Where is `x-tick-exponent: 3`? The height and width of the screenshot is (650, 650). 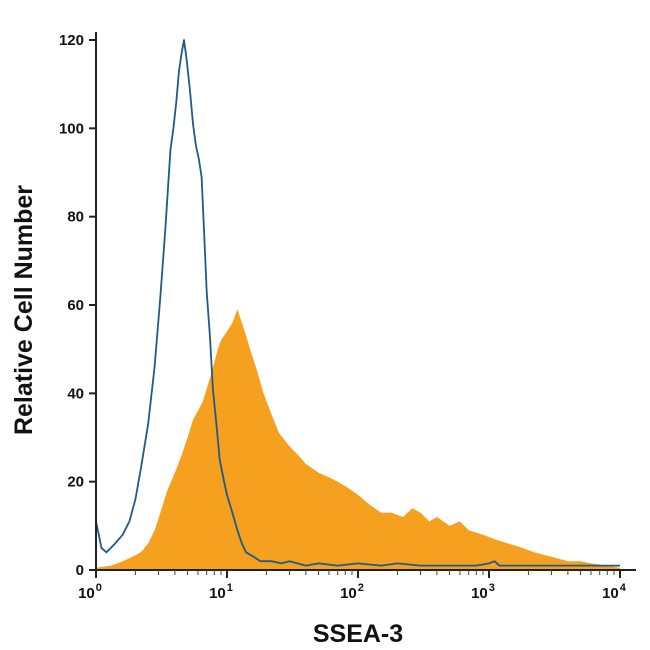
x-tick-exponent: 3 is located at coordinates (492, 588).